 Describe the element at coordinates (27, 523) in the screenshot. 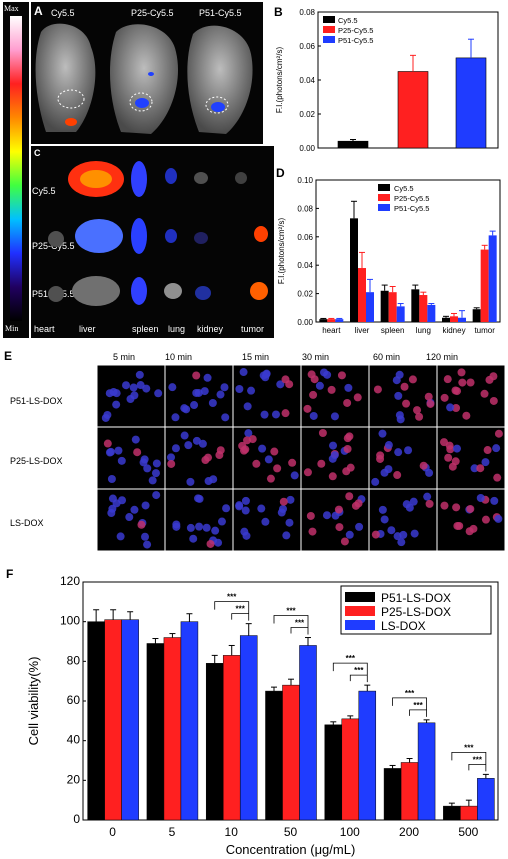

I see `row-label-ls: LS-DOX` at that location.